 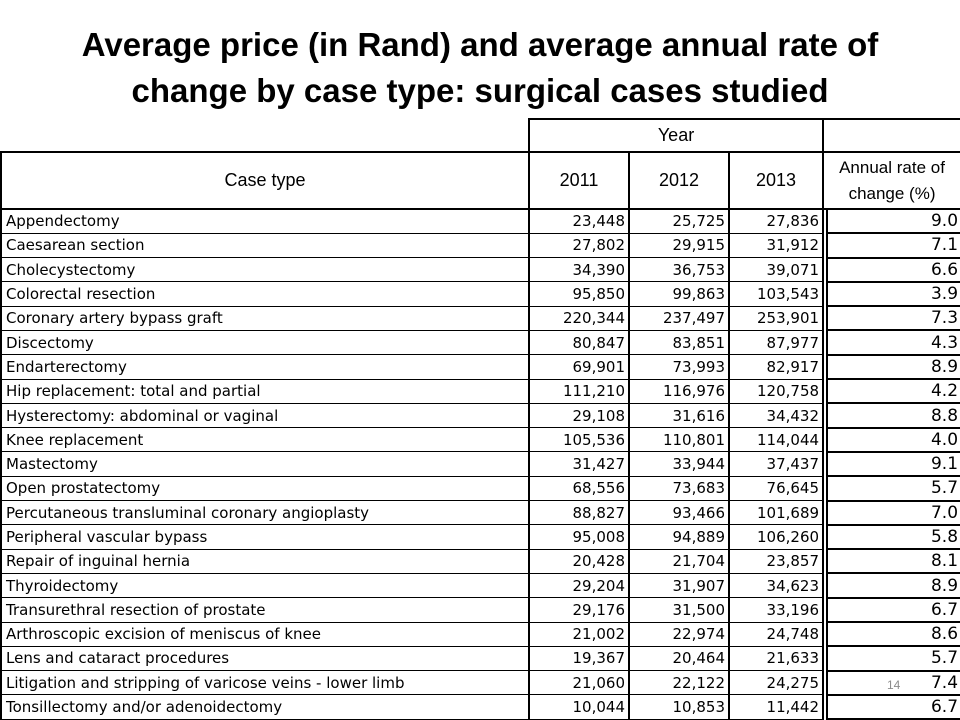 What do you see at coordinates (891, 135) in the screenshot?
I see `header-year-blank` at bounding box center [891, 135].